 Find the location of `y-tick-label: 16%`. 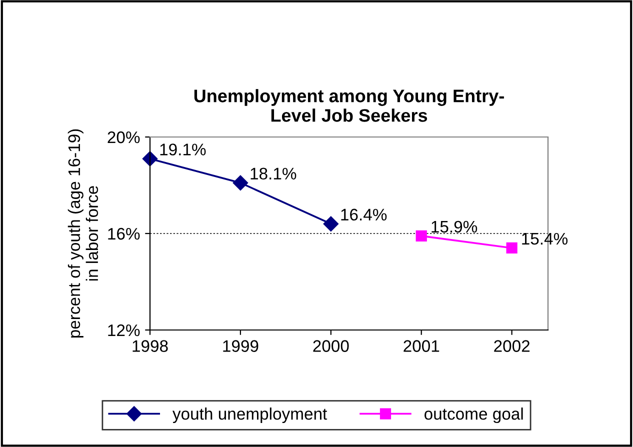

y-tick-label: 16% is located at coordinates (124, 234).